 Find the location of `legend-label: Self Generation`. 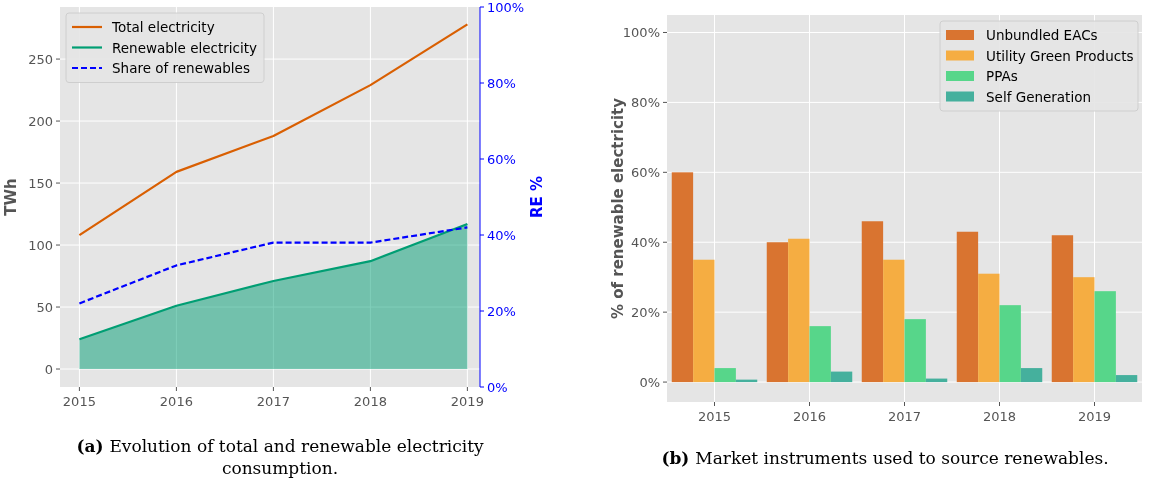

legend-label: Self Generation is located at coordinates (1038, 96).